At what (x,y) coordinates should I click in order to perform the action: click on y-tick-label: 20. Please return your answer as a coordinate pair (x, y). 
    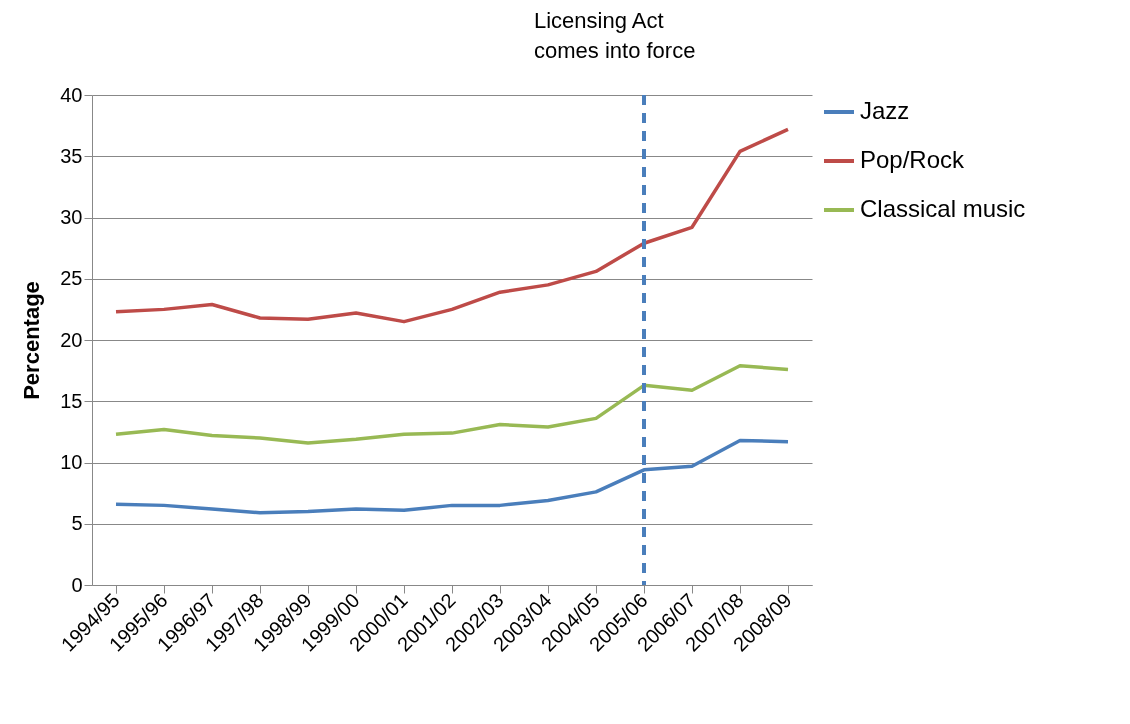
    Looking at the image, I should click on (71, 339).